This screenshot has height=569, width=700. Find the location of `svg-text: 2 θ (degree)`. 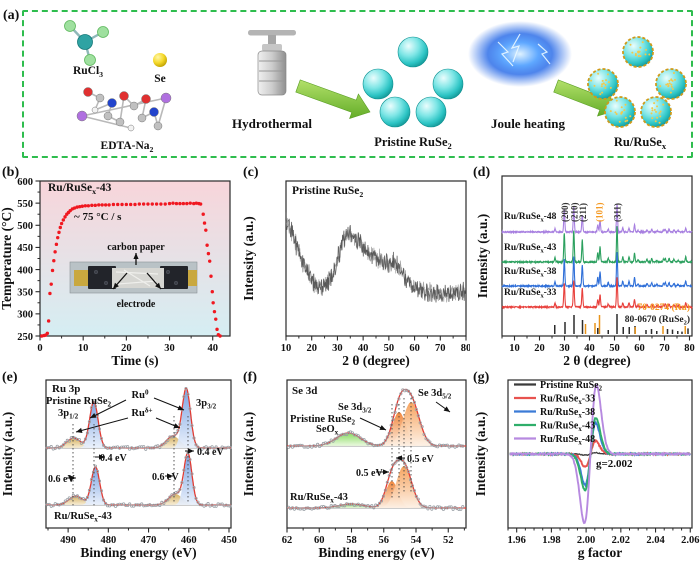

svg-text: 2 θ (degree) is located at coordinates (376, 360).